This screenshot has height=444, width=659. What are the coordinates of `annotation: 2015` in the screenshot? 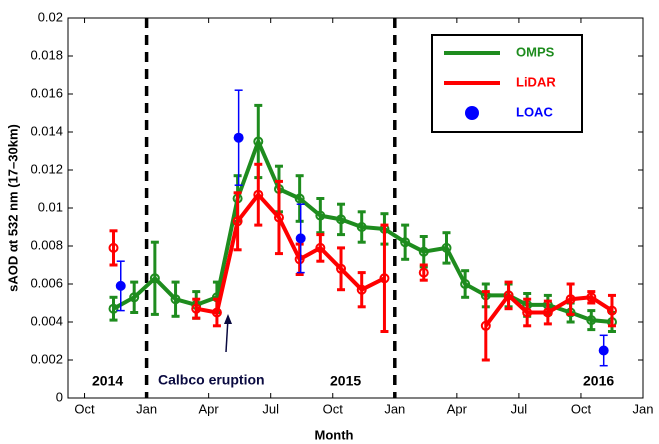 It's located at (345, 381).